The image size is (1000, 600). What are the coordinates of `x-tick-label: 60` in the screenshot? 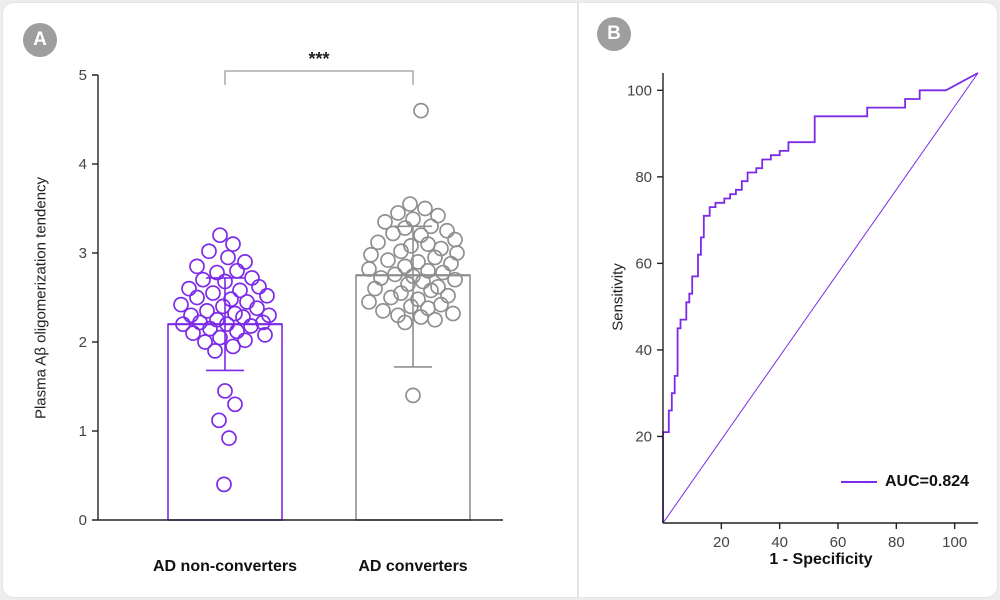 It's located at (838, 542).